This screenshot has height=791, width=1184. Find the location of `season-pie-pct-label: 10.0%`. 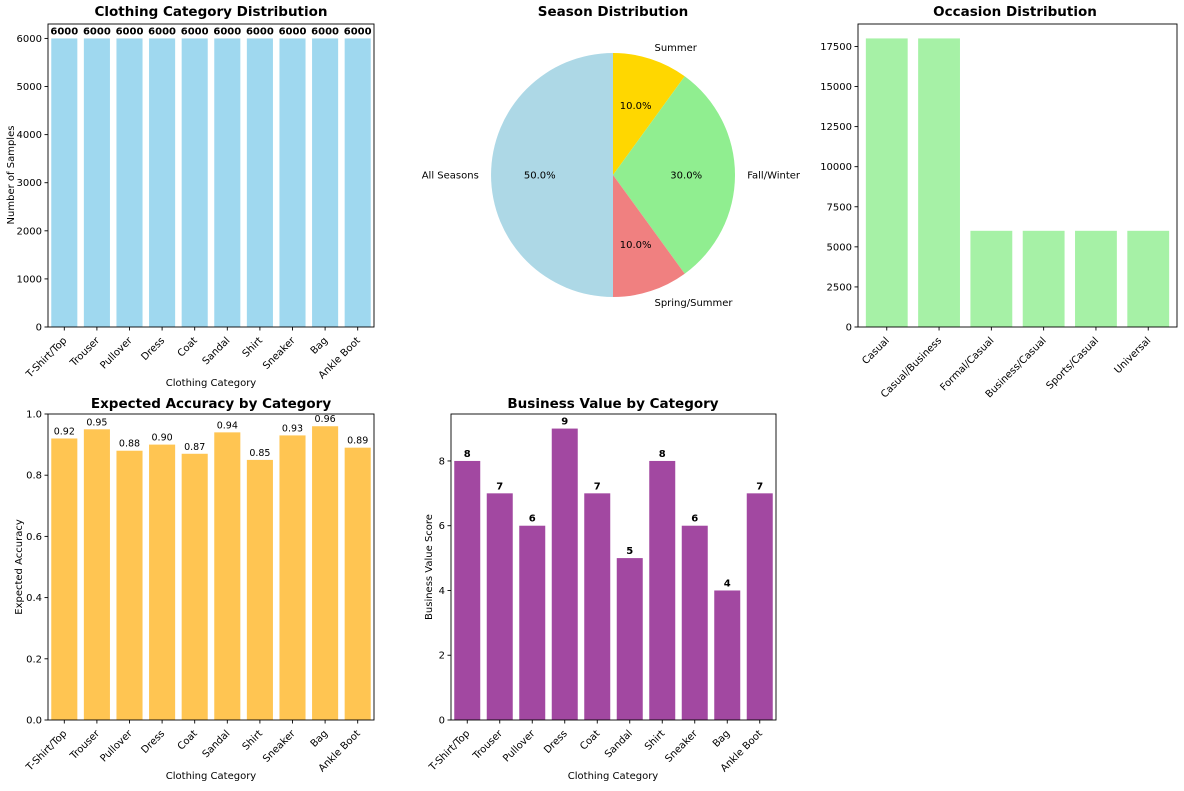

season-pie-pct-label: 10.0% is located at coordinates (636, 106).